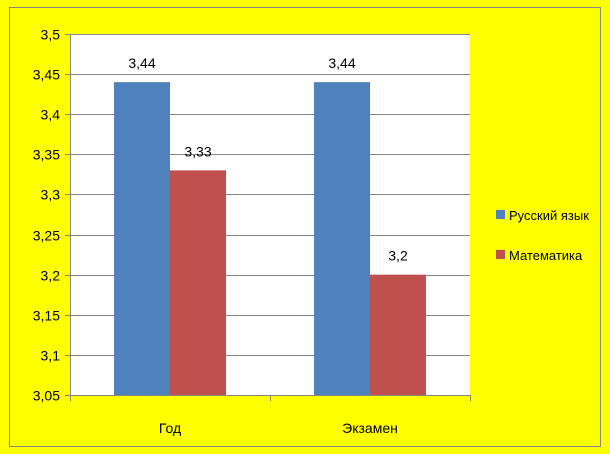 The image size is (610, 459). What do you see at coordinates (46, 155) in the screenshot?
I see `y-tick-label: 3,35` at bounding box center [46, 155].